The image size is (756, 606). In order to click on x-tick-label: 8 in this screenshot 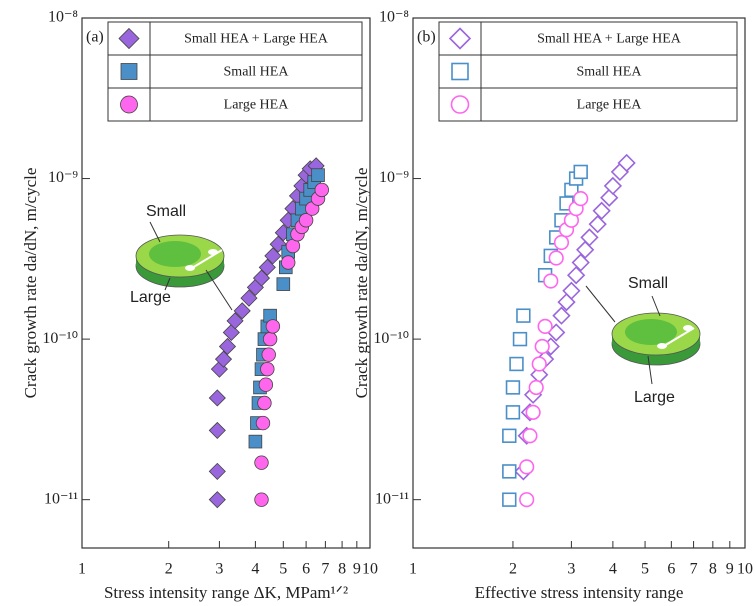, I will do `click(342, 569)`.